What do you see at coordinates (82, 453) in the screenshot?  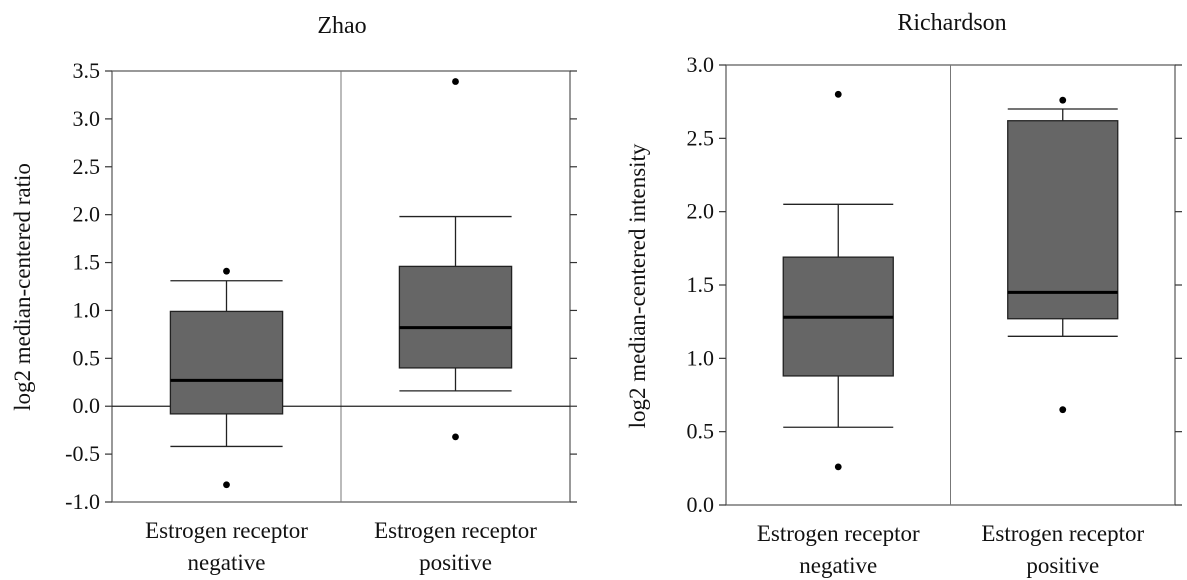 I see `y-tick-label: -0.5` at bounding box center [82, 453].